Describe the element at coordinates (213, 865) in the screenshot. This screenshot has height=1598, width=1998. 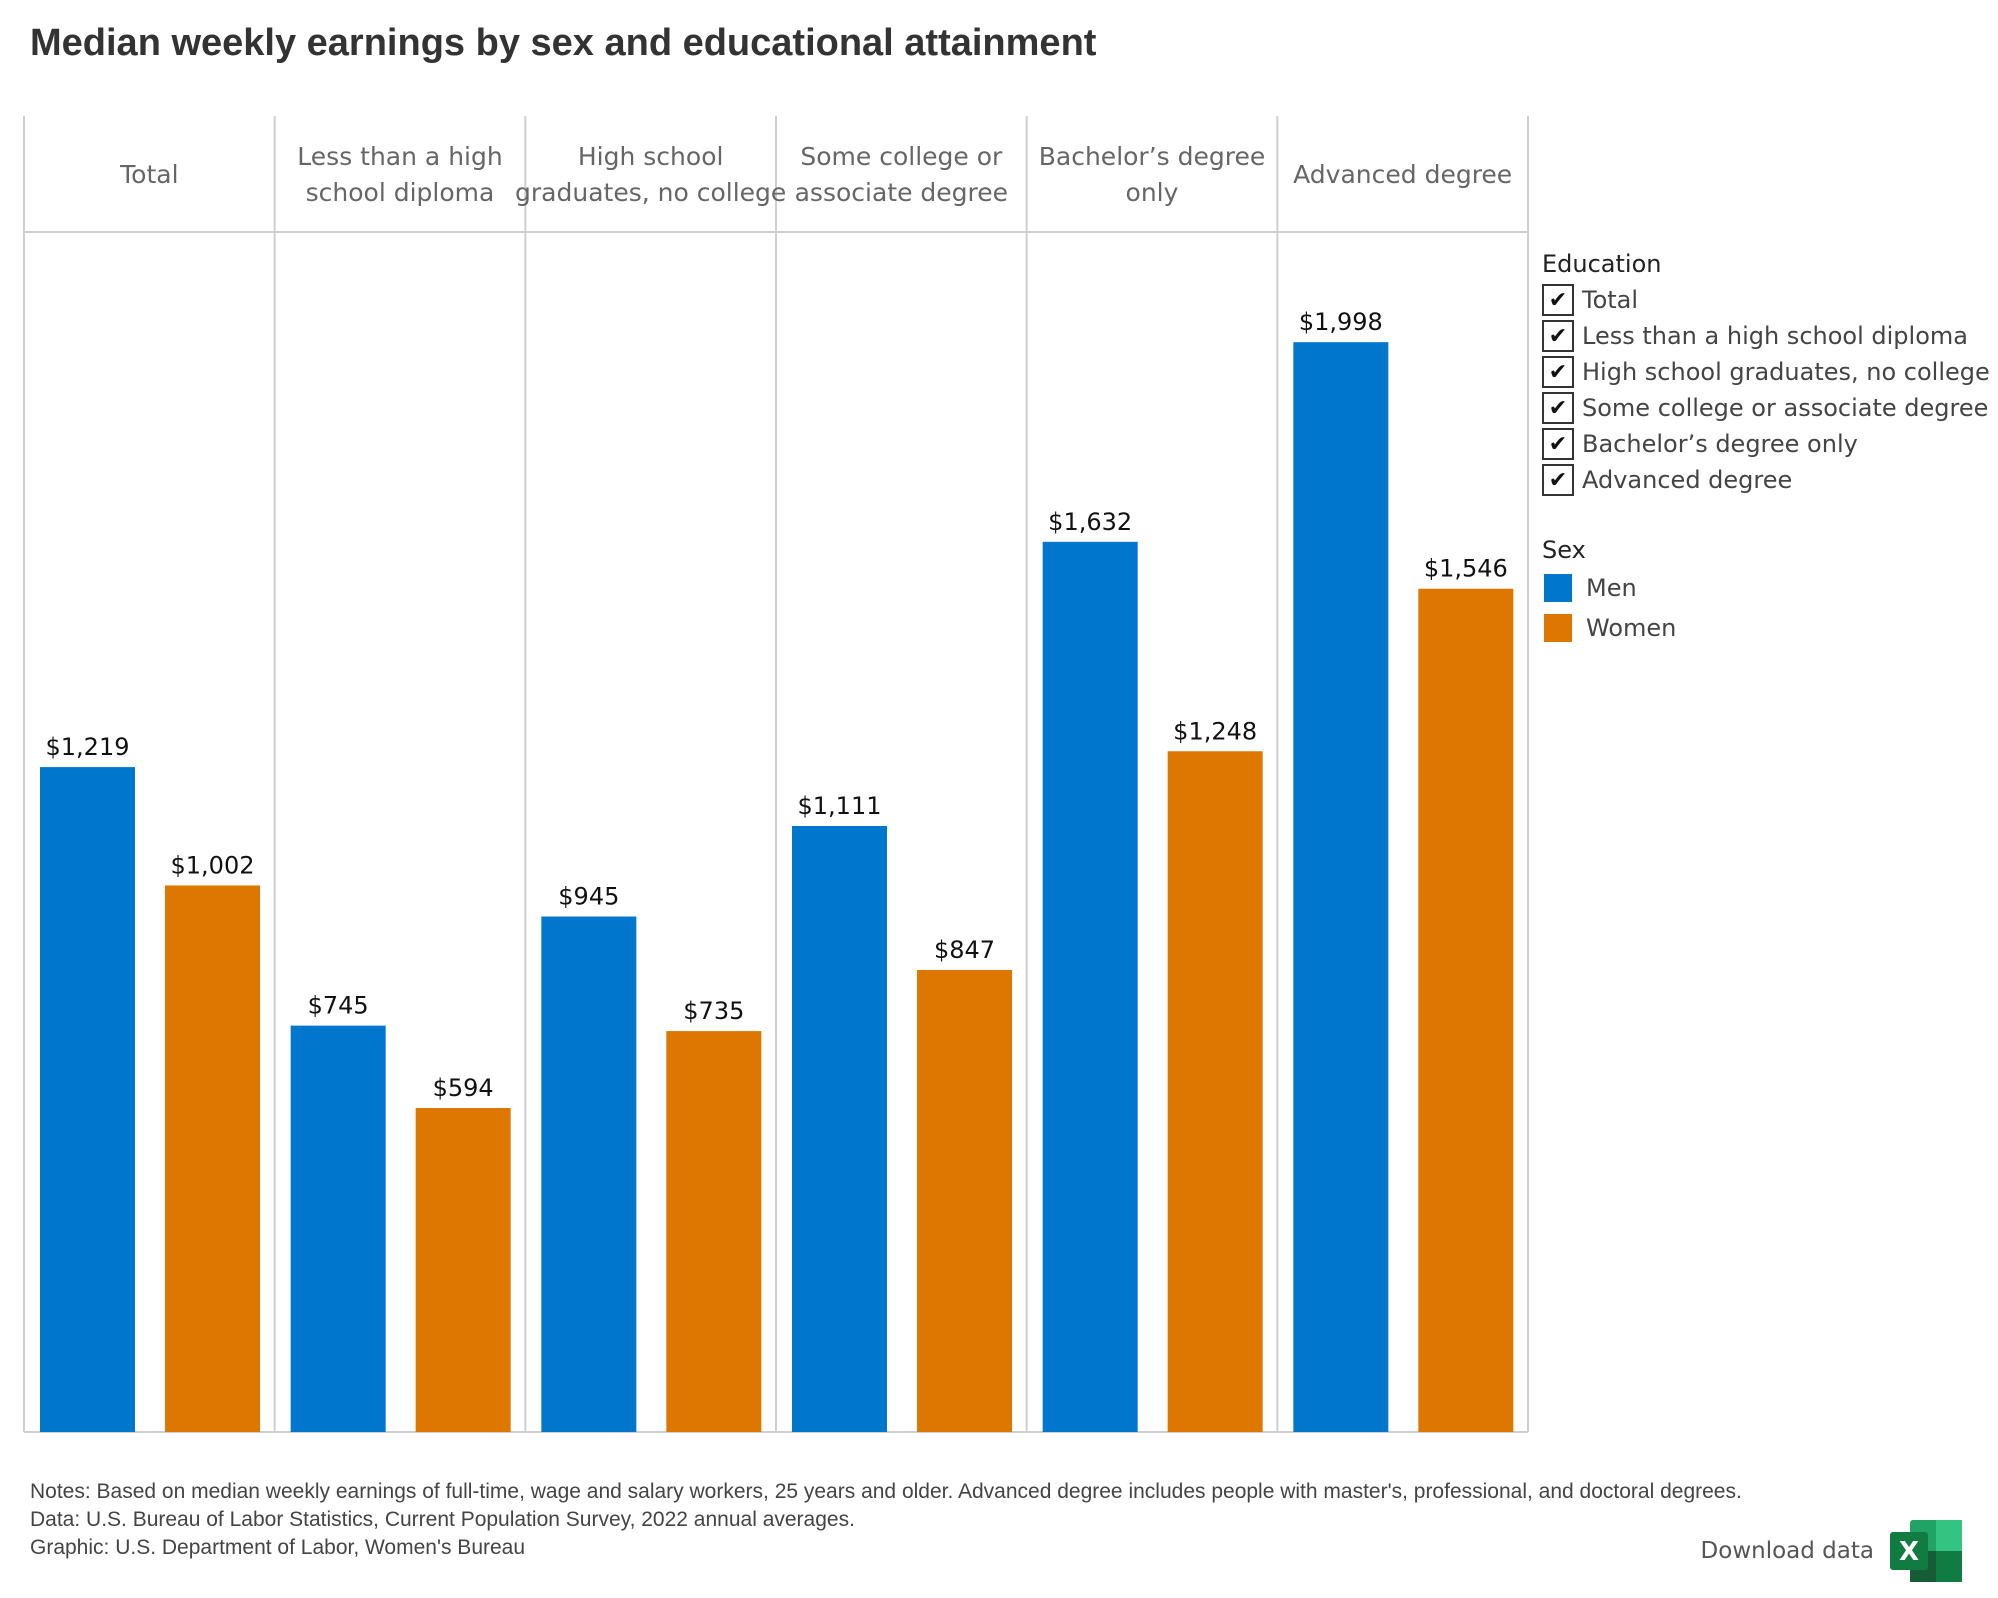
I see `data-label-women: $1,002` at that location.